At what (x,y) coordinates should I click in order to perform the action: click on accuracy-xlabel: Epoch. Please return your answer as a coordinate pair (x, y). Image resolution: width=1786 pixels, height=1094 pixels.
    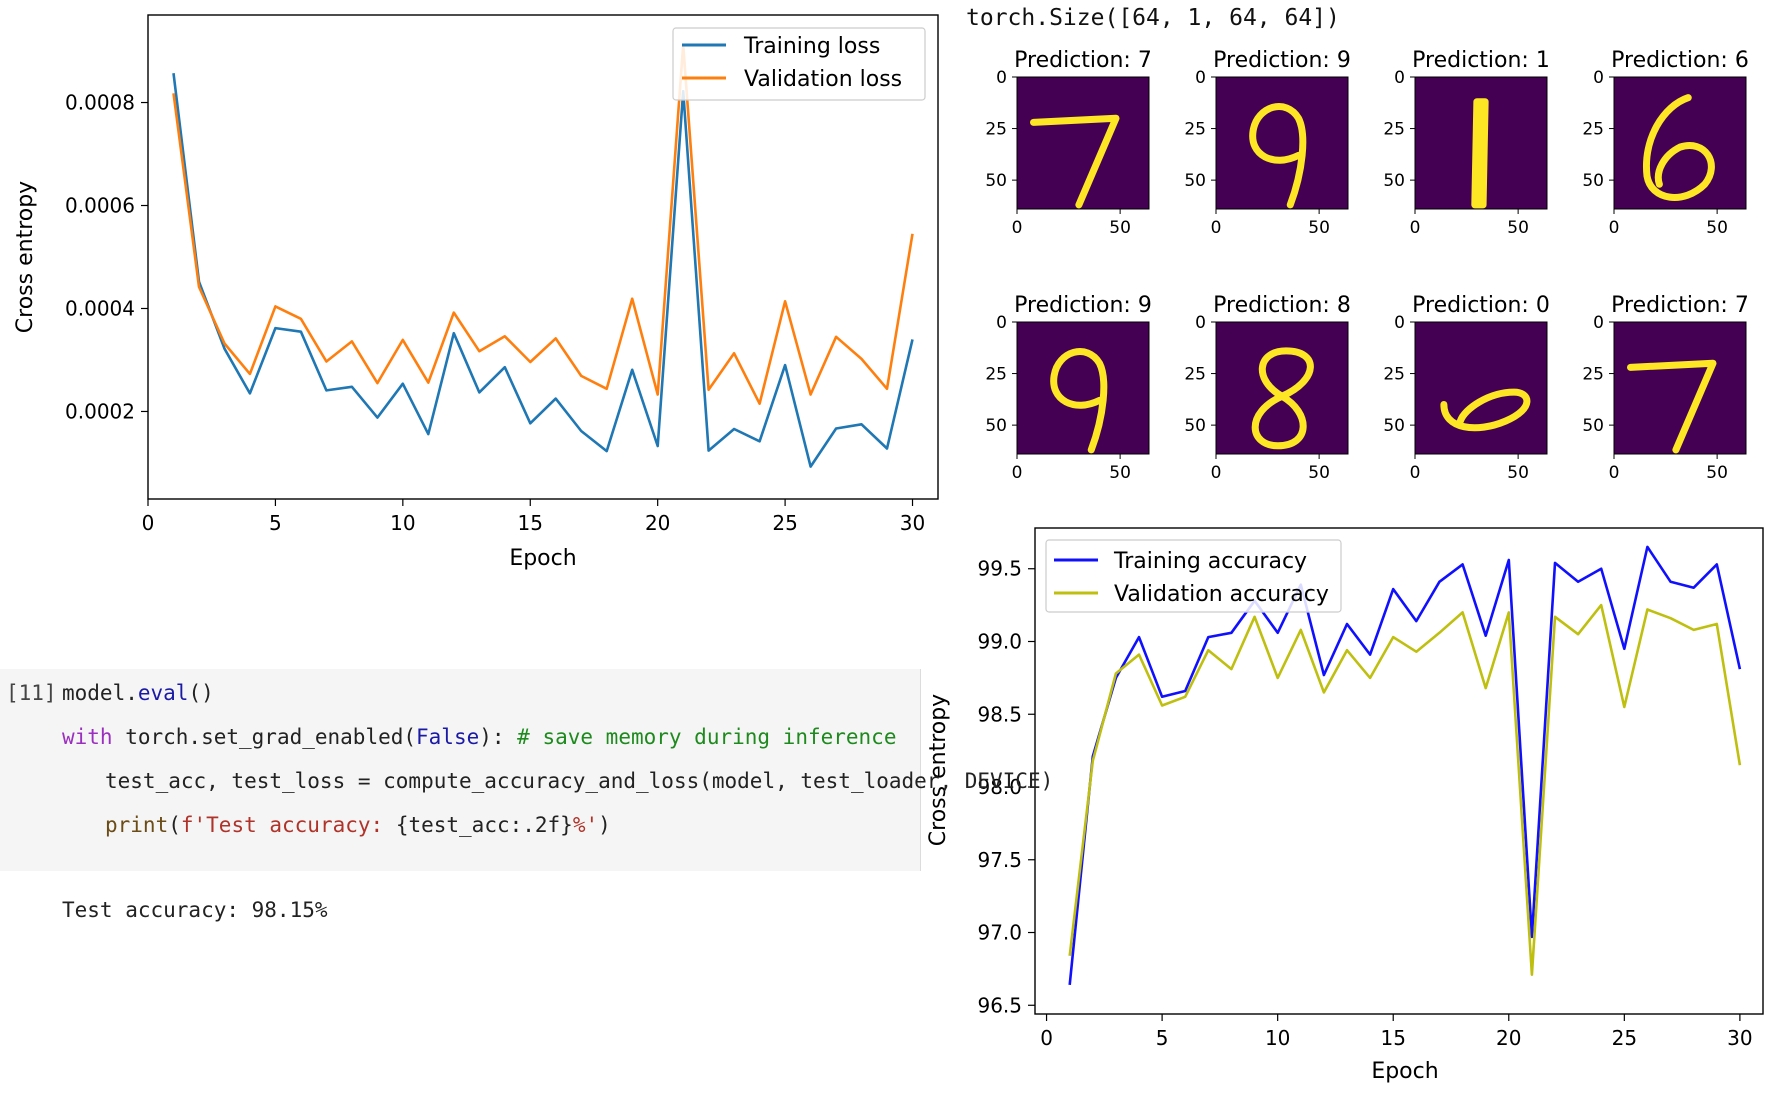
    Looking at the image, I should click on (1404, 1071).